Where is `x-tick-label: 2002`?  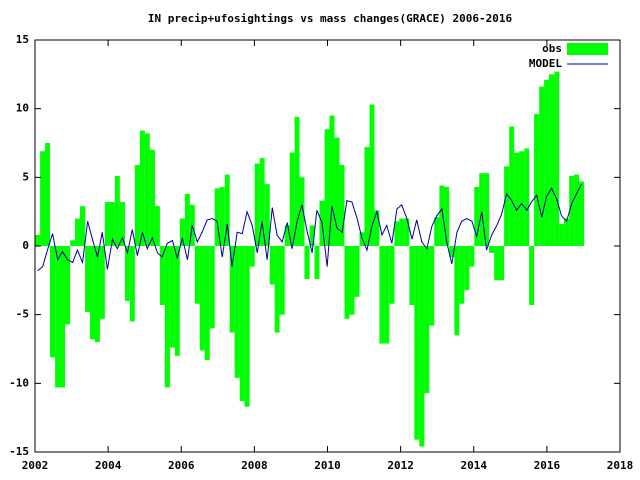
x-tick-label: 2002 is located at coordinates (35, 465).